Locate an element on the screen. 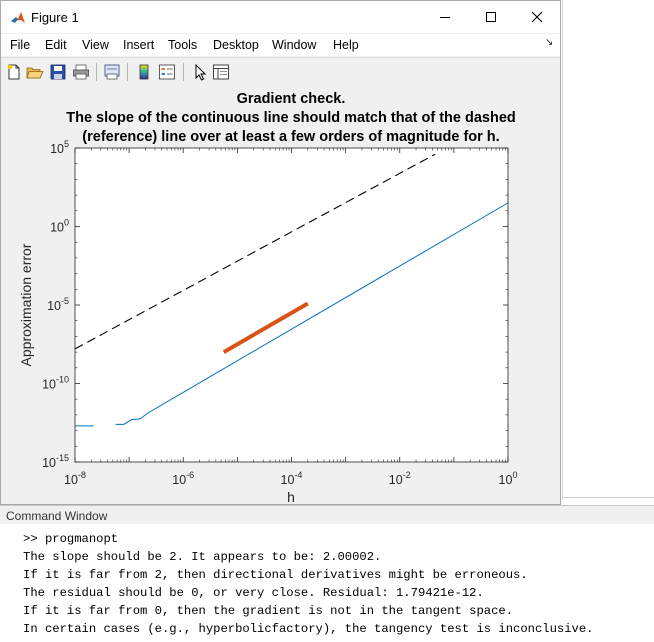 This screenshot has width=654, height=642. chart-title-line1: Gradient check. is located at coordinates (291, 99).